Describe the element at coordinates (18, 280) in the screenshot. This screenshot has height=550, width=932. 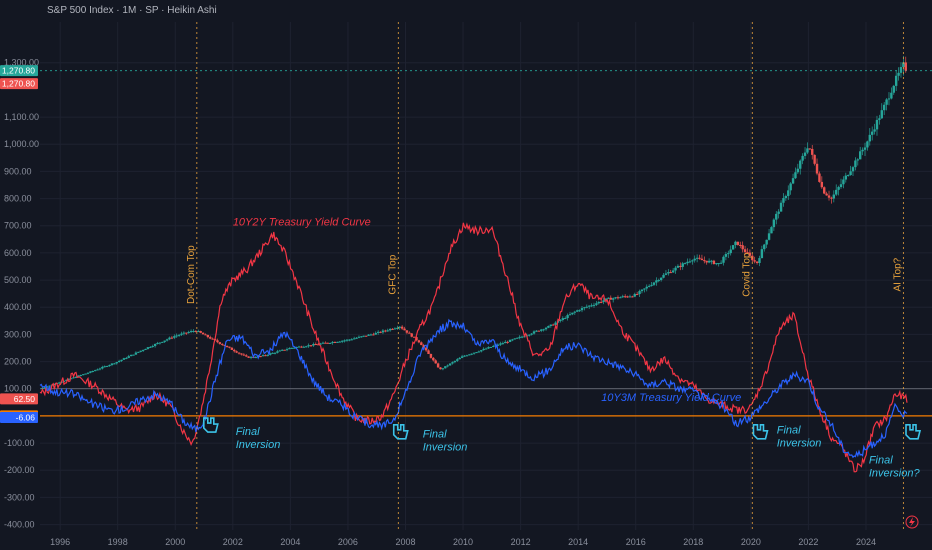
I see `y-tick-label: 500.00` at that location.